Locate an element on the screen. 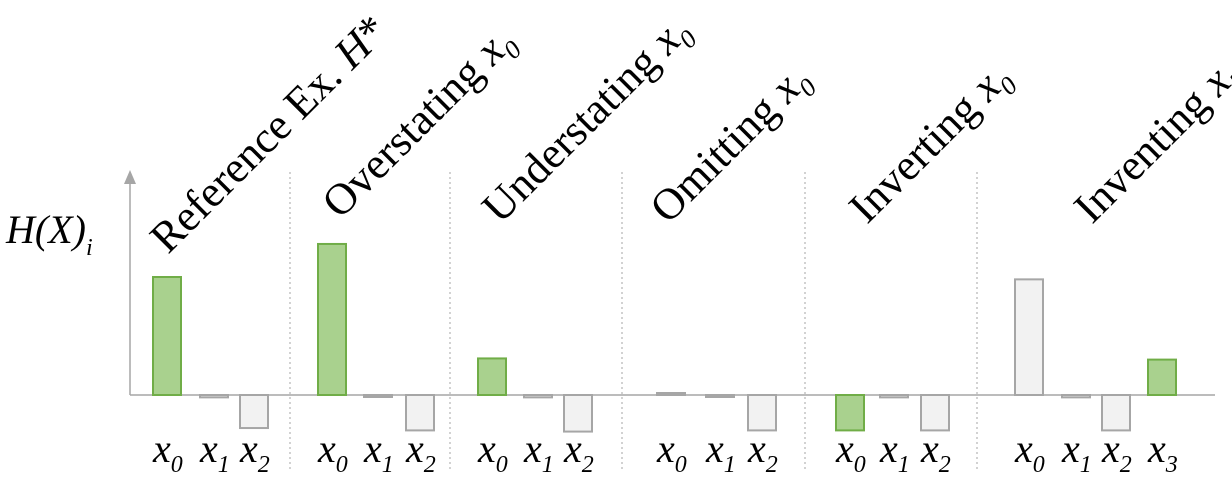  tick-label-panel3-x1: x1 is located at coordinates (538, 452).